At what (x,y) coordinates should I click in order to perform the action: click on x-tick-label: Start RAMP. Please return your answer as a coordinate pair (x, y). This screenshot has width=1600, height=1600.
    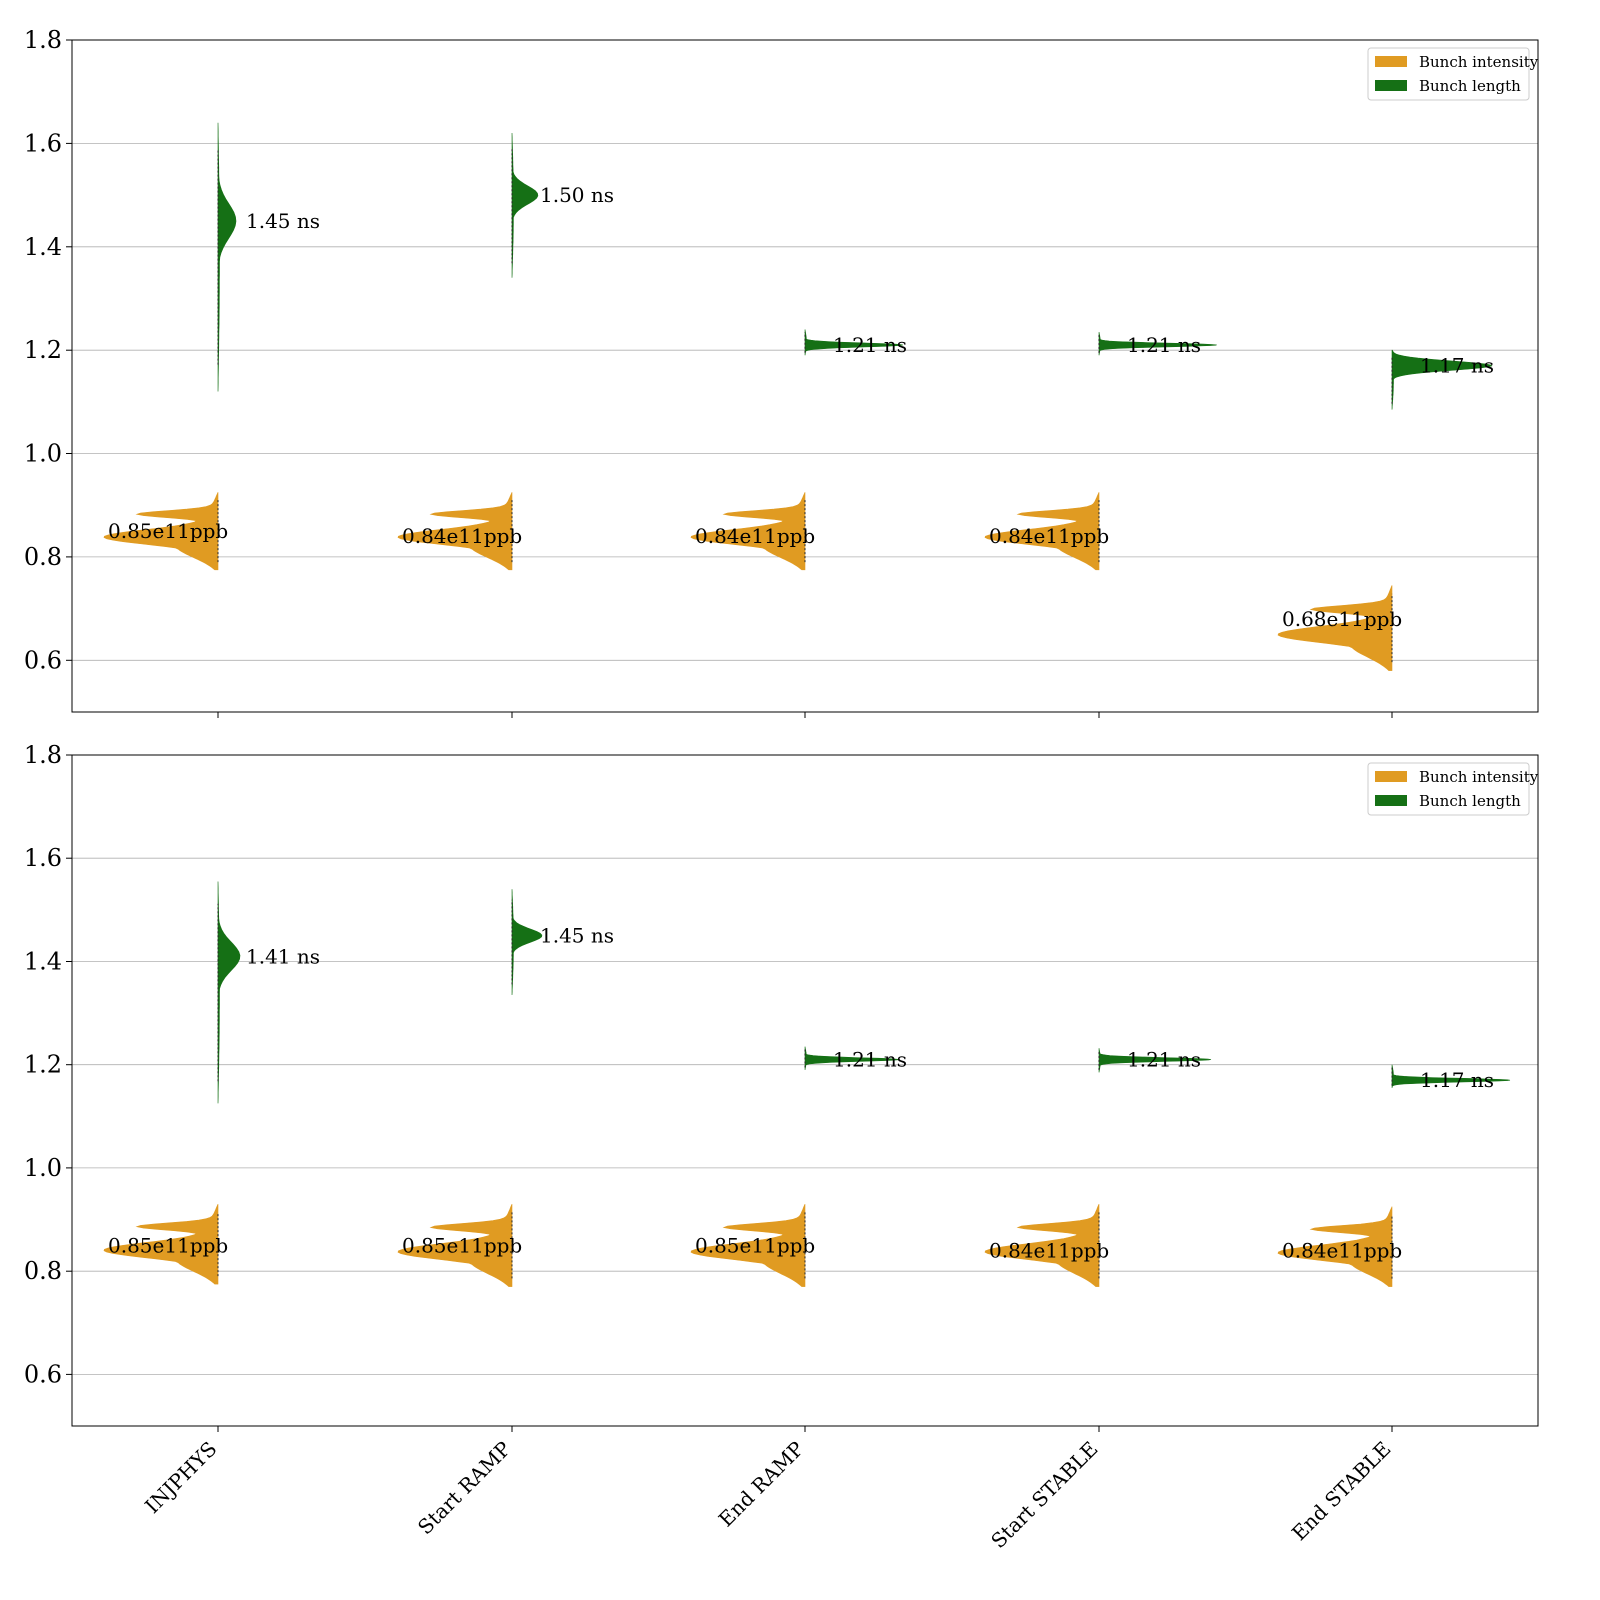
    Looking at the image, I should click on (464, 1488).